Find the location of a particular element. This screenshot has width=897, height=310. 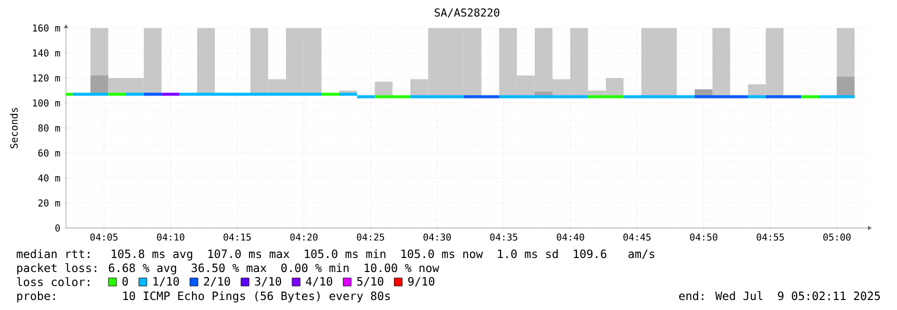

legend-label: 3/10 is located at coordinates (268, 282).